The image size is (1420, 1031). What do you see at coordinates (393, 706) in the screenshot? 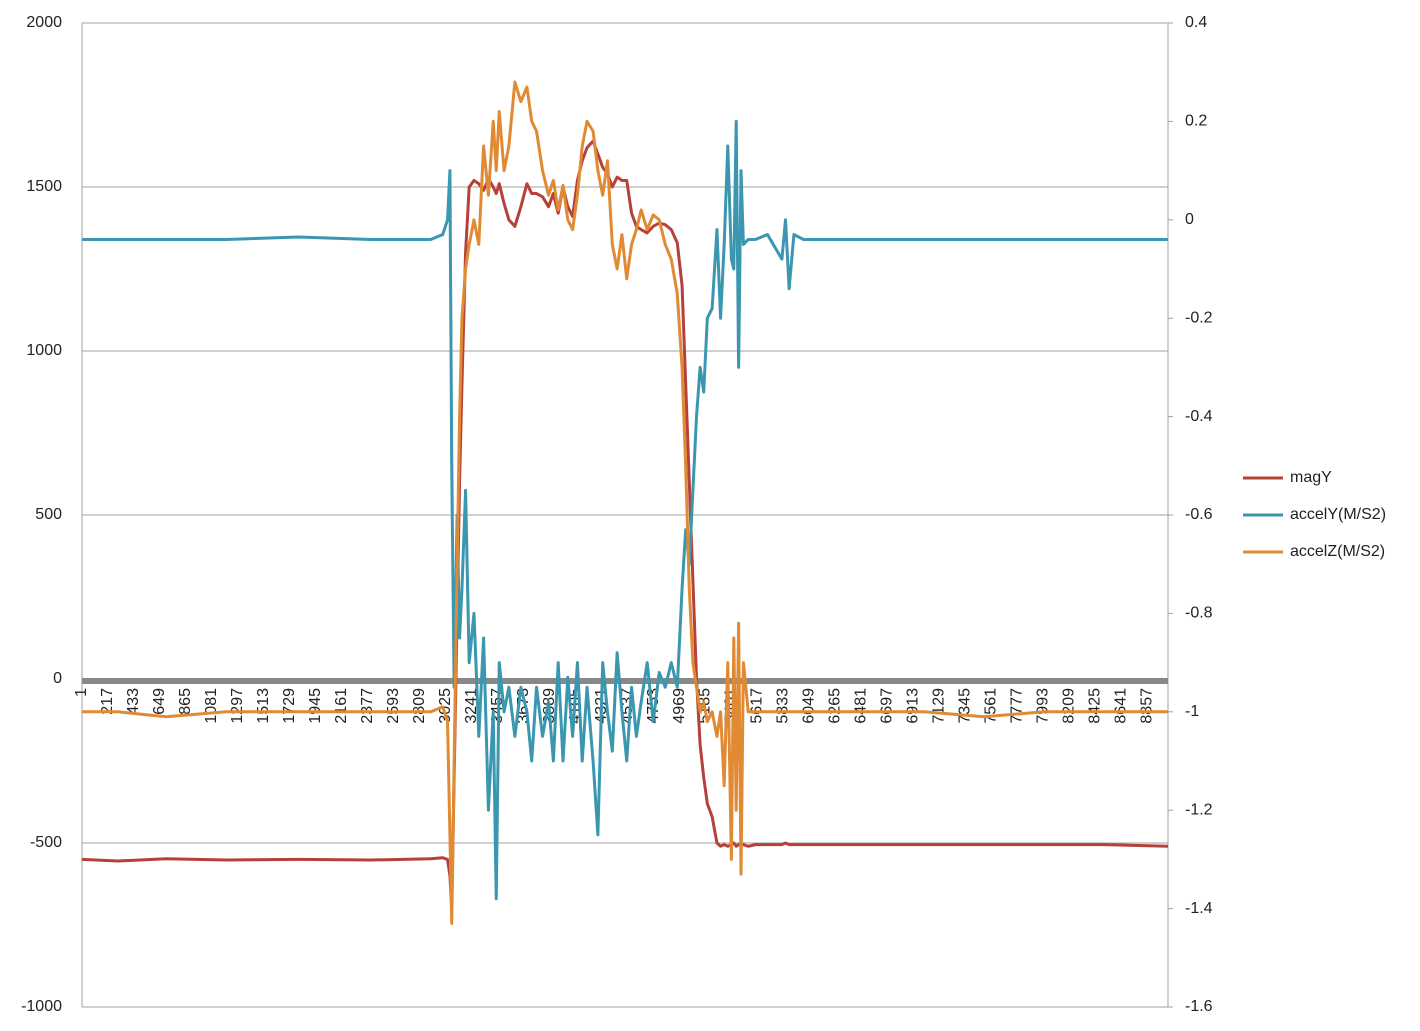
I see `x-tick-label: 2593` at bounding box center [393, 706].